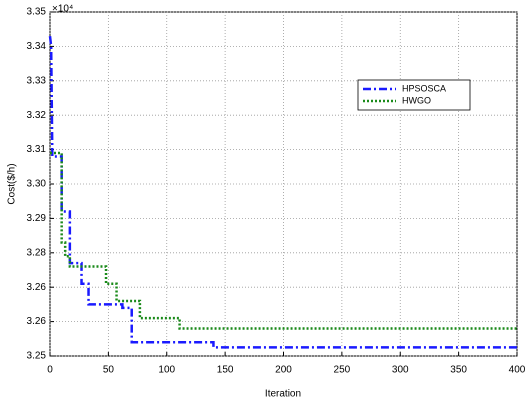  Describe the element at coordinates (517, 370) in the screenshot. I see `x-tick-label: 400` at that location.